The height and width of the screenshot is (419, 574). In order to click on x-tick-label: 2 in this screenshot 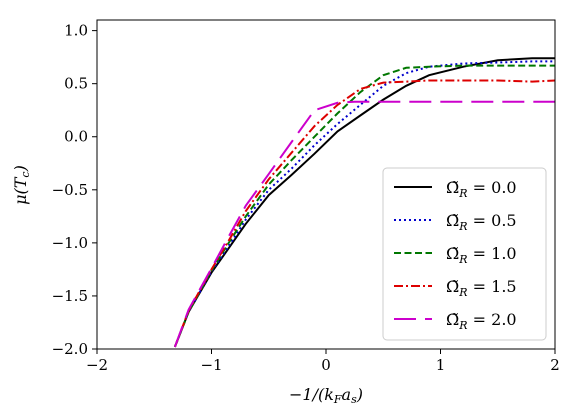, I will do `click(555, 365)`.